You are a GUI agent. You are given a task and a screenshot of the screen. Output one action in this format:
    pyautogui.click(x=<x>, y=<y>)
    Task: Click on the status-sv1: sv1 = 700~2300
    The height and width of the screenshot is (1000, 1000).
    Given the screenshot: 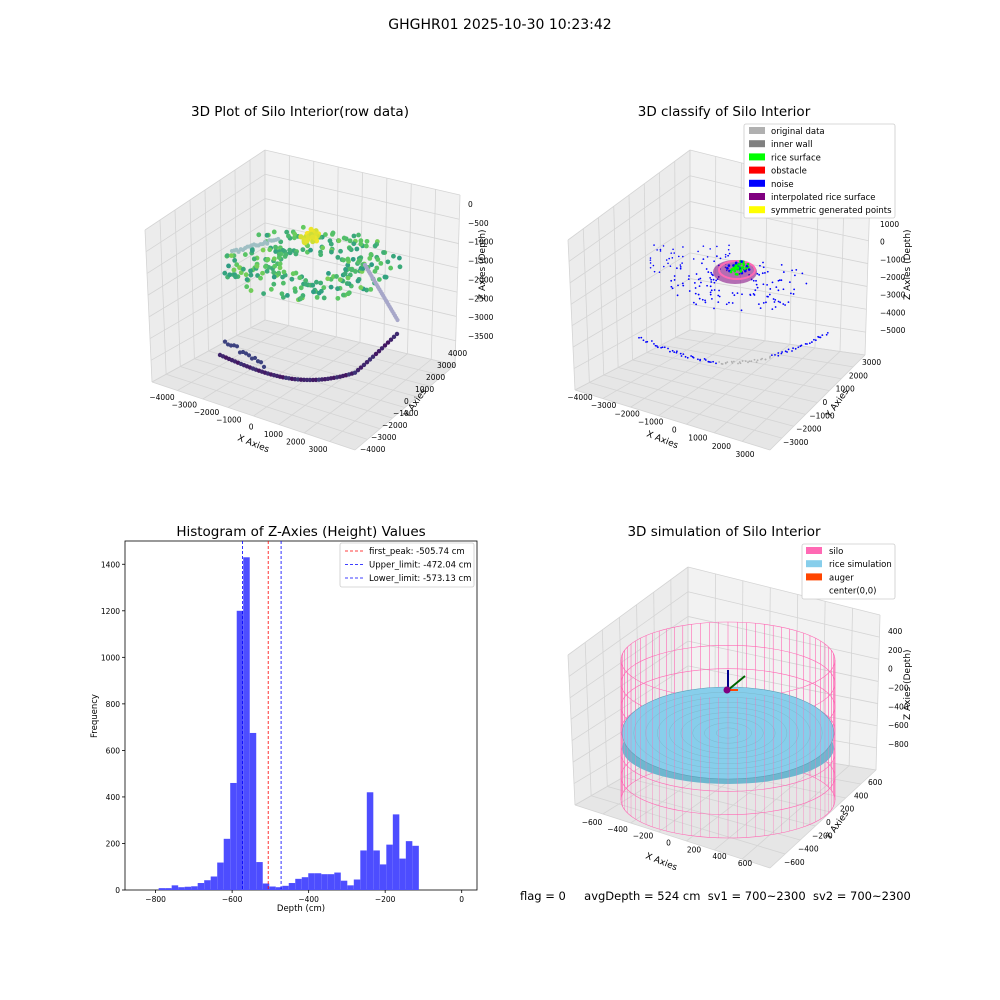 What is the action you would take?
    pyautogui.click(x=756, y=896)
    